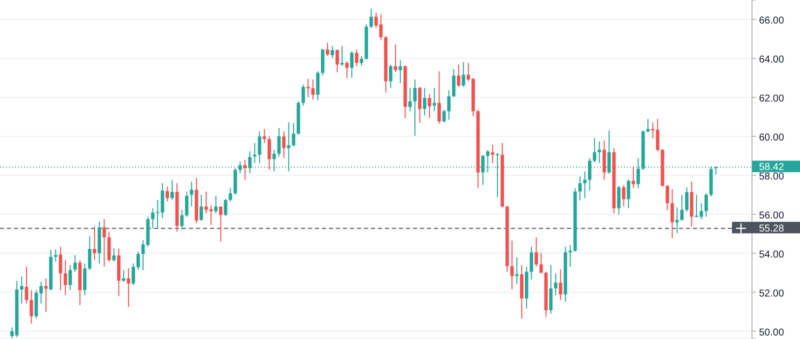 The image size is (800, 339). Describe the element at coordinates (771, 177) in the screenshot. I see `y-tick-label: 58.00` at that location.